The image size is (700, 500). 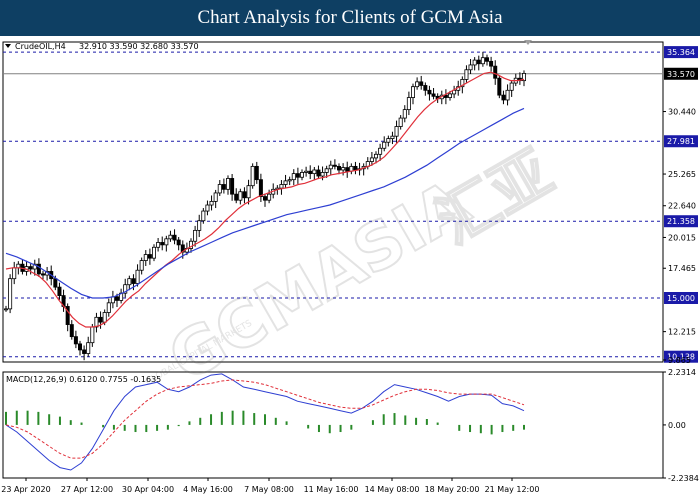 What do you see at coordinates (677, 425) in the screenshot?
I see `macd-tick-label: 0.00` at bounding box center [677, 425].